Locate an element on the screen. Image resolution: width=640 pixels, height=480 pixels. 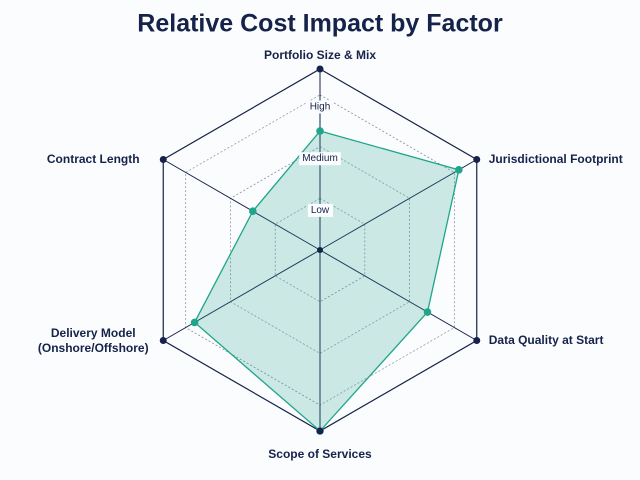
ring-label: Low is located at coordinates (320, 210).